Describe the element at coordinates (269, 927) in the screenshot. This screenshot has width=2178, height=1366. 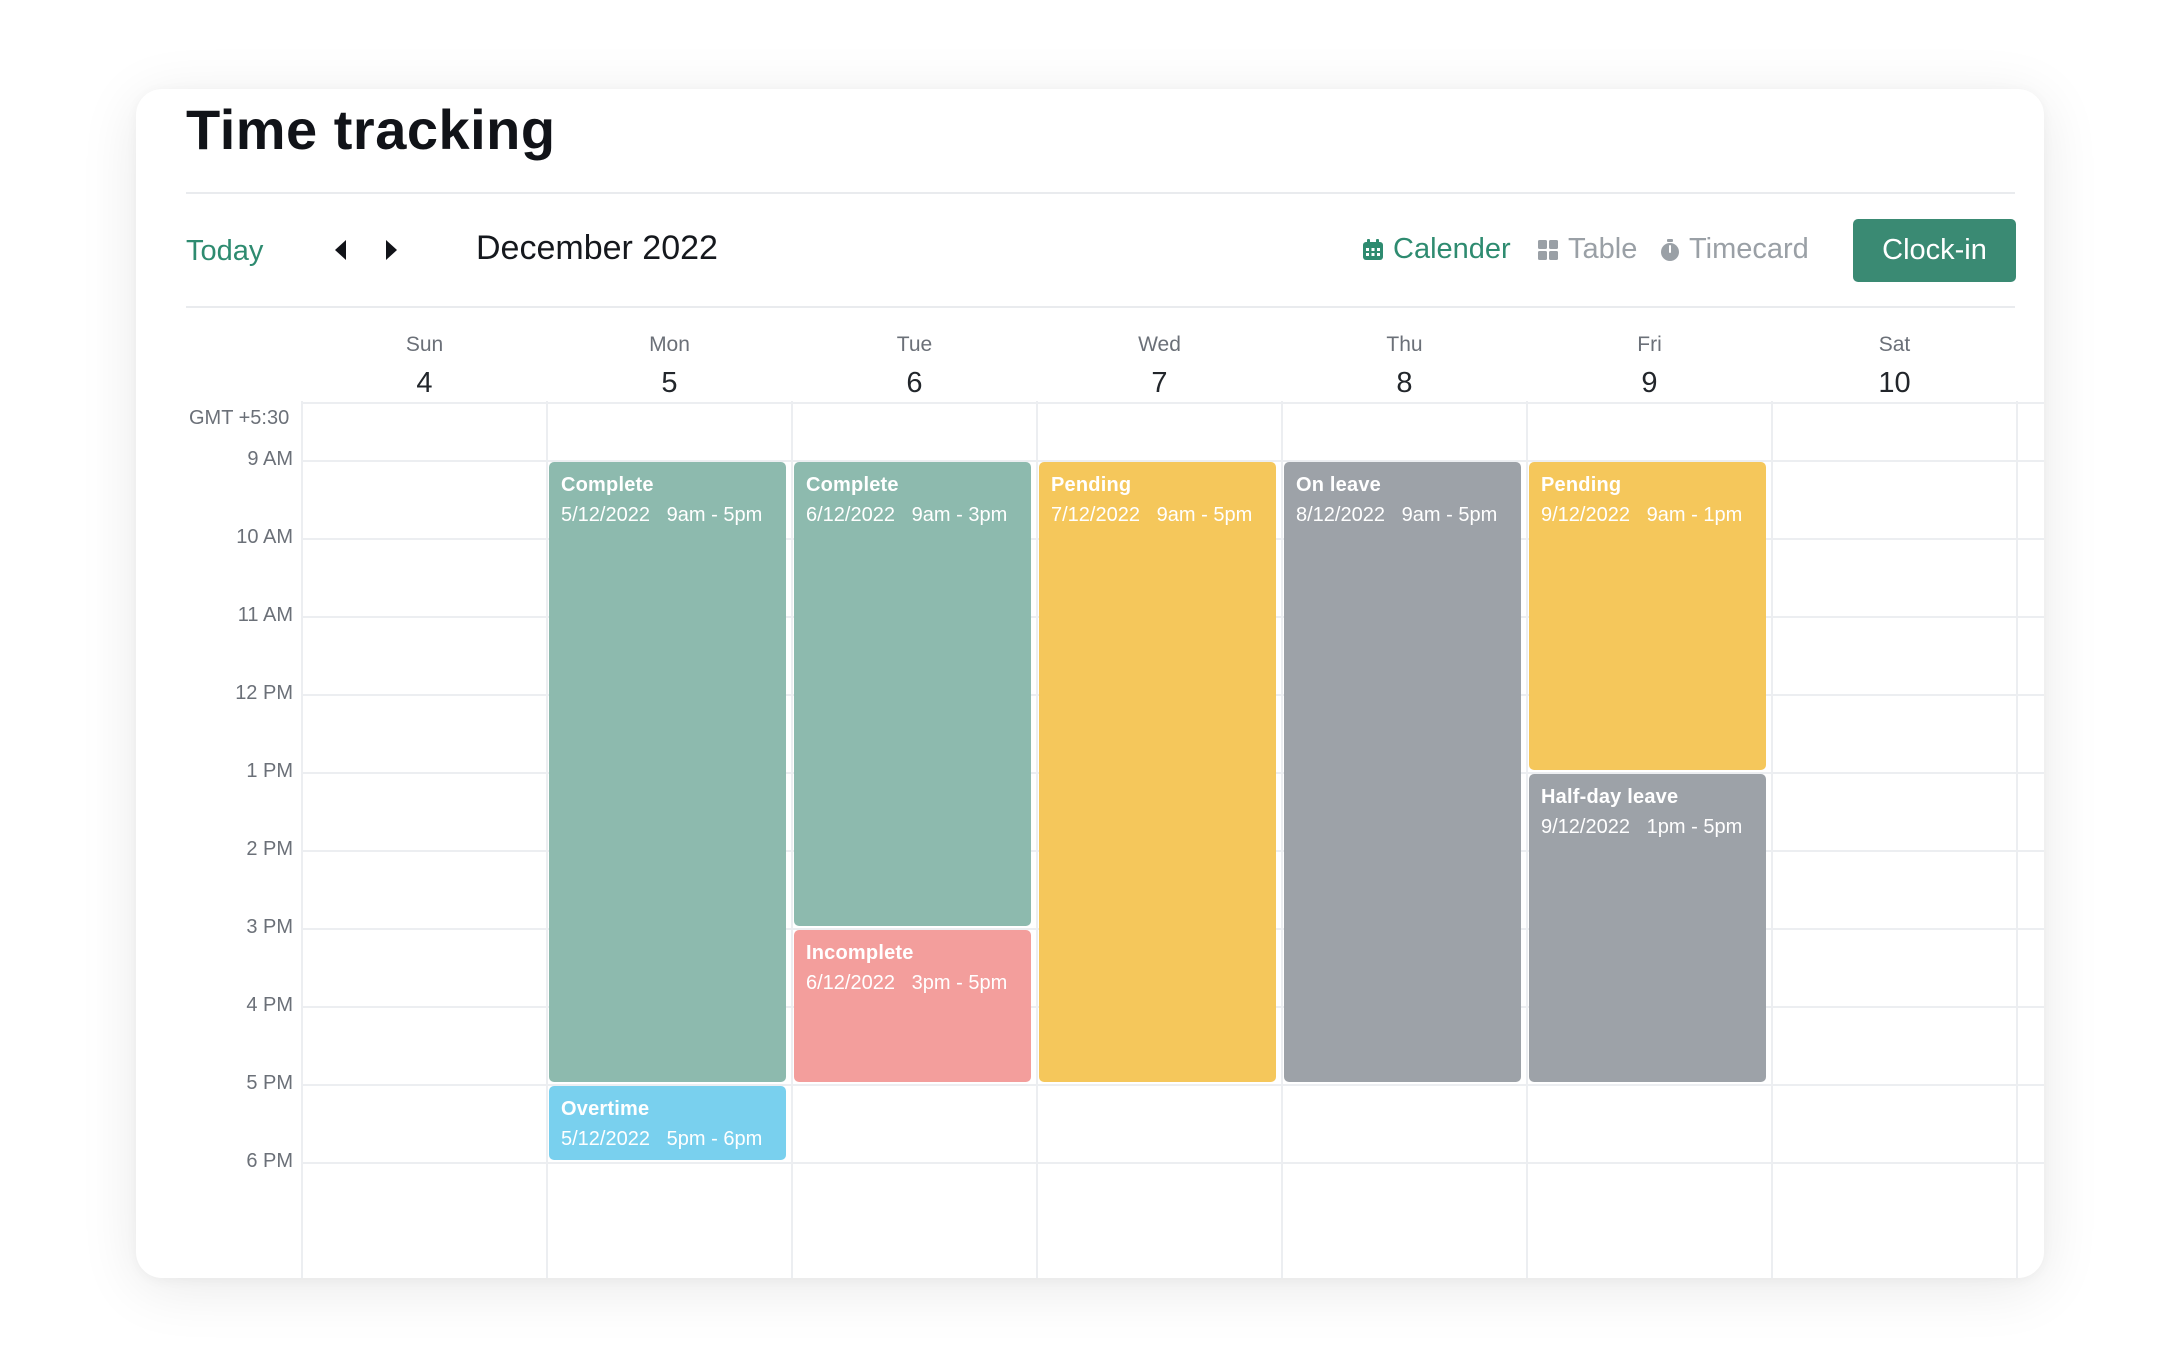
I see `hour-label: 3 PM` at that location.